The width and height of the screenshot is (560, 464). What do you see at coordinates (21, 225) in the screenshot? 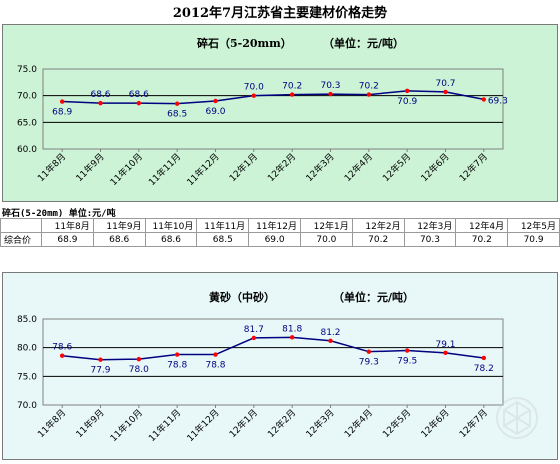
I see `table-corner-cell` at bounding box center [21, 225].